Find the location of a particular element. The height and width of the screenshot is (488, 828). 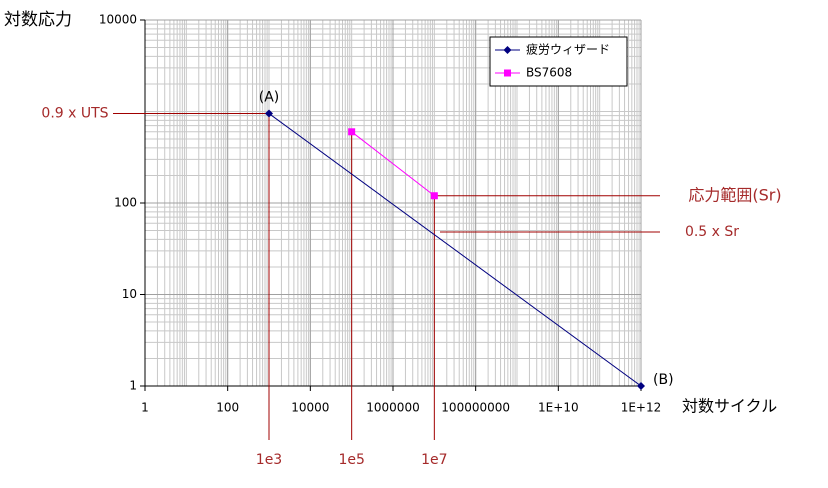

annotation: 1e3 is located at coordinates (269, 460).